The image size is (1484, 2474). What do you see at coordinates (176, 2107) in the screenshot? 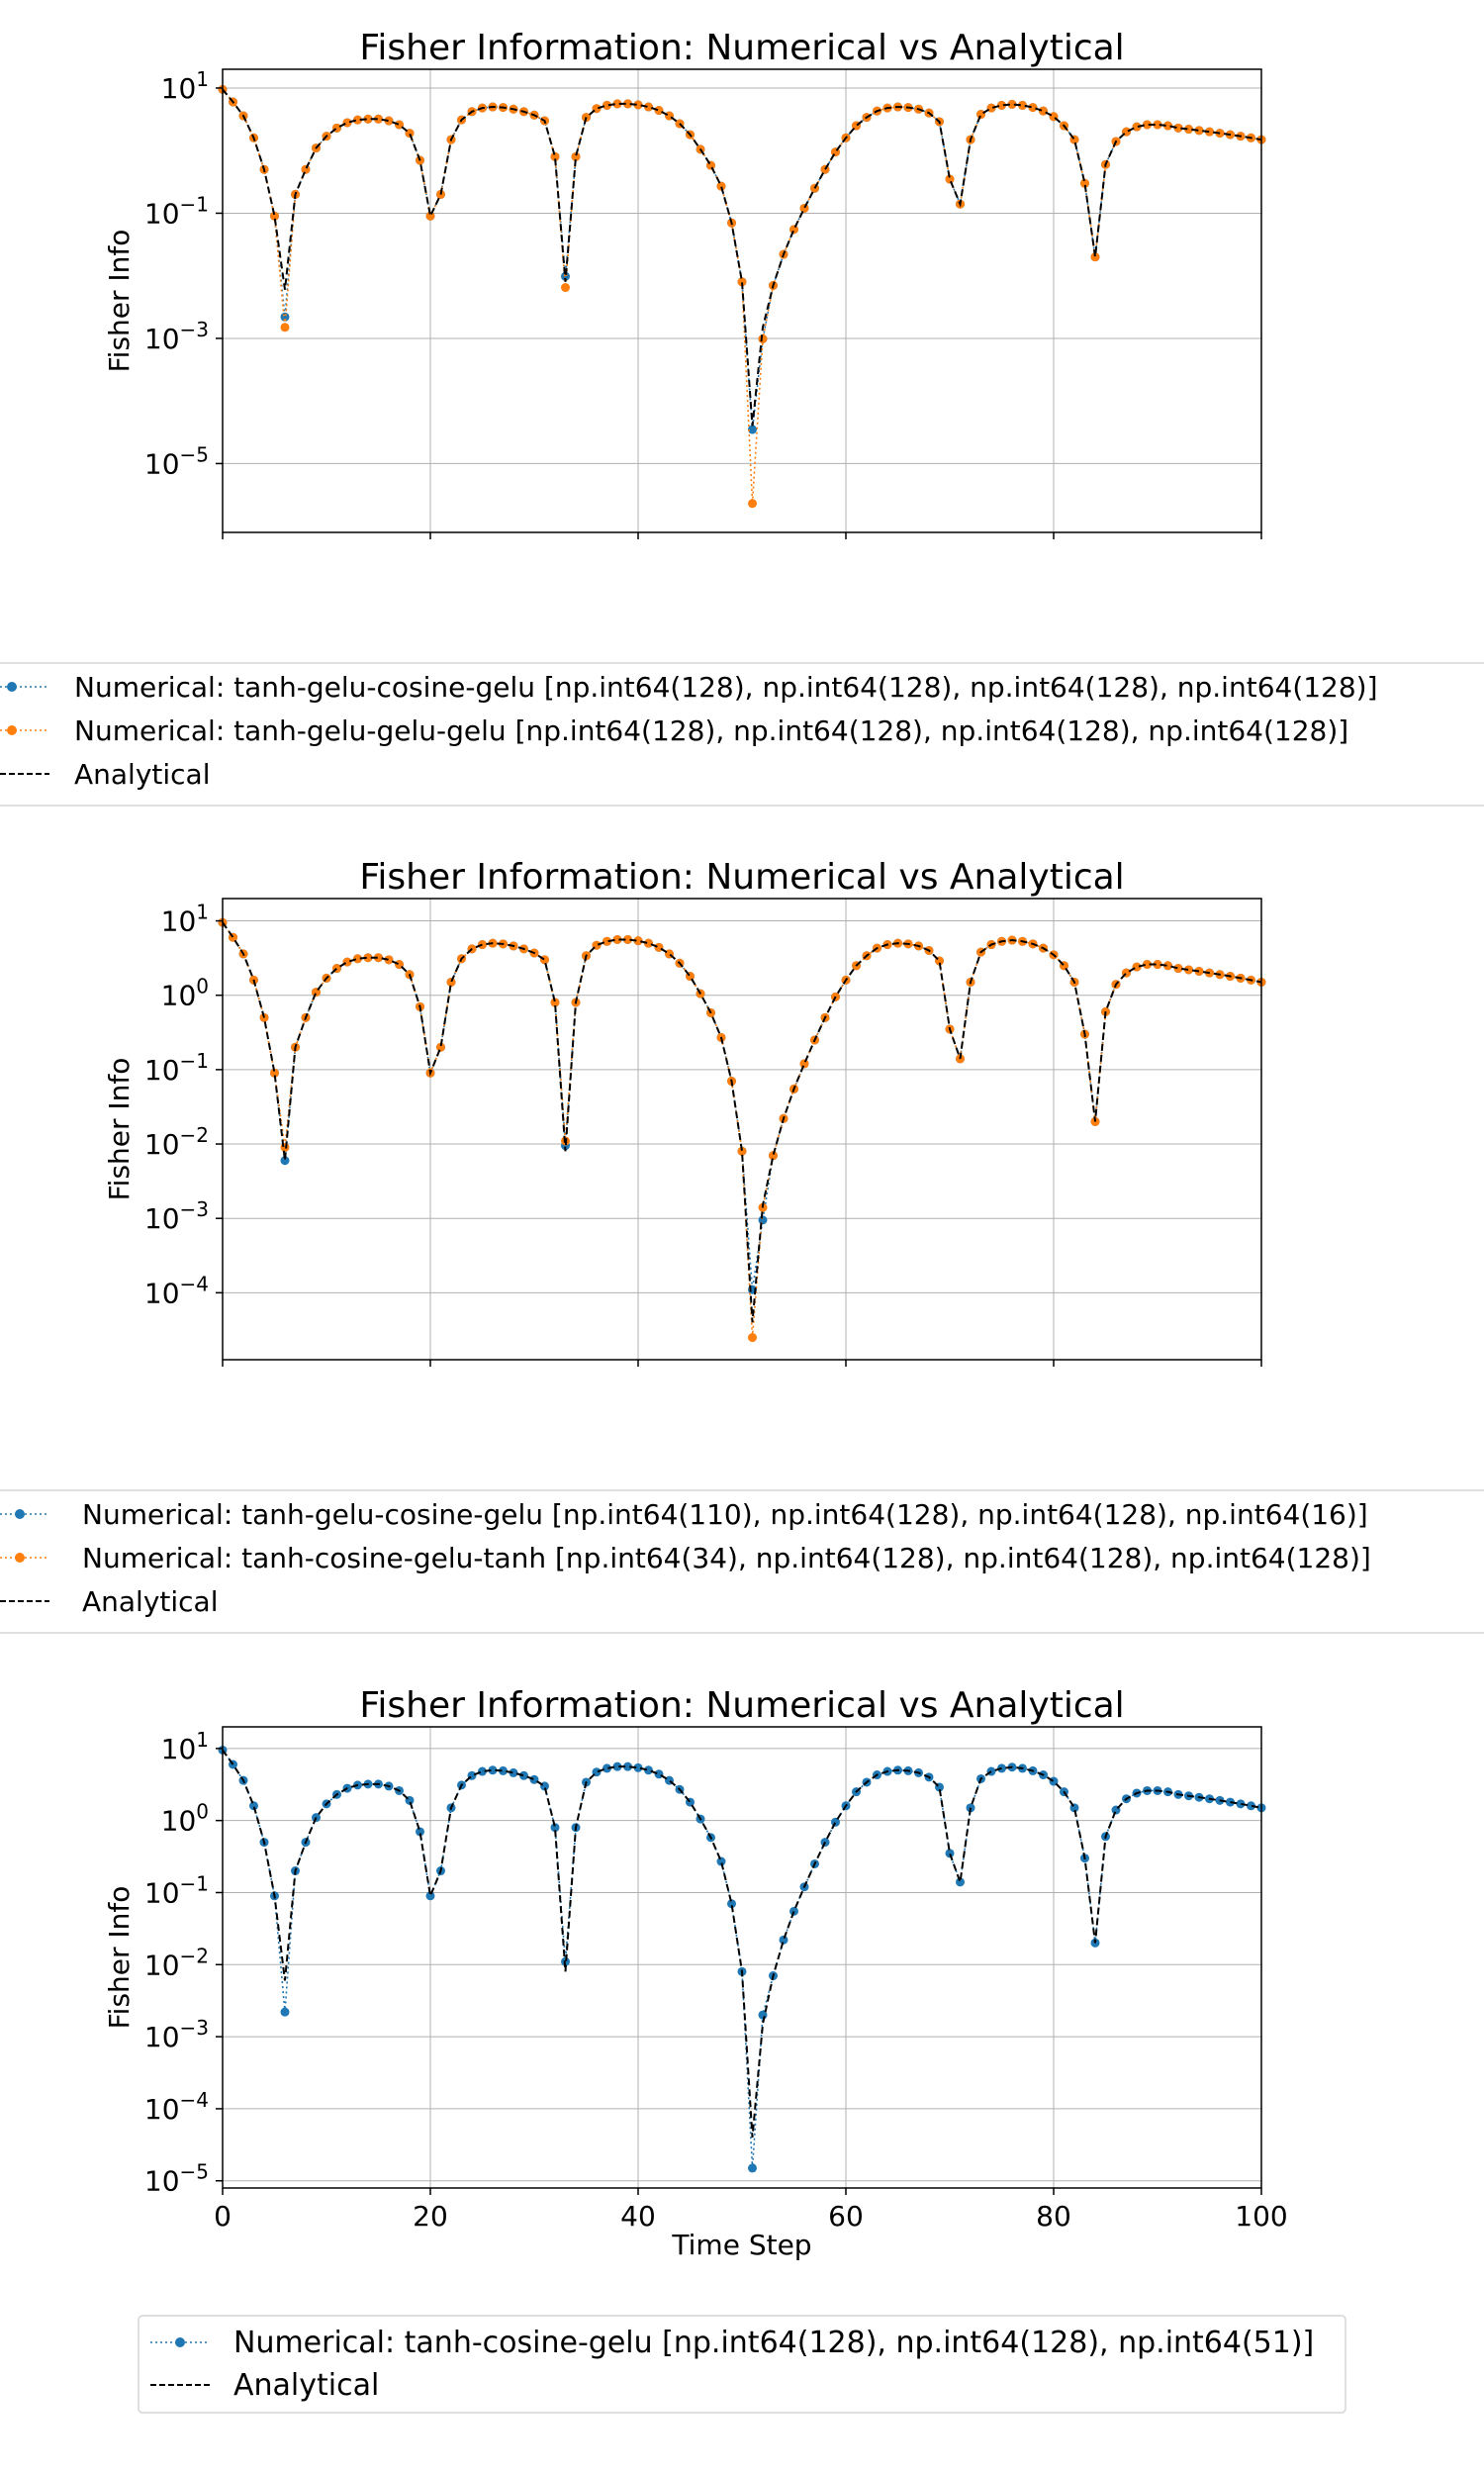
I see `y-tick-label: 10⁻⁴` at bounding box center [176, 2107].